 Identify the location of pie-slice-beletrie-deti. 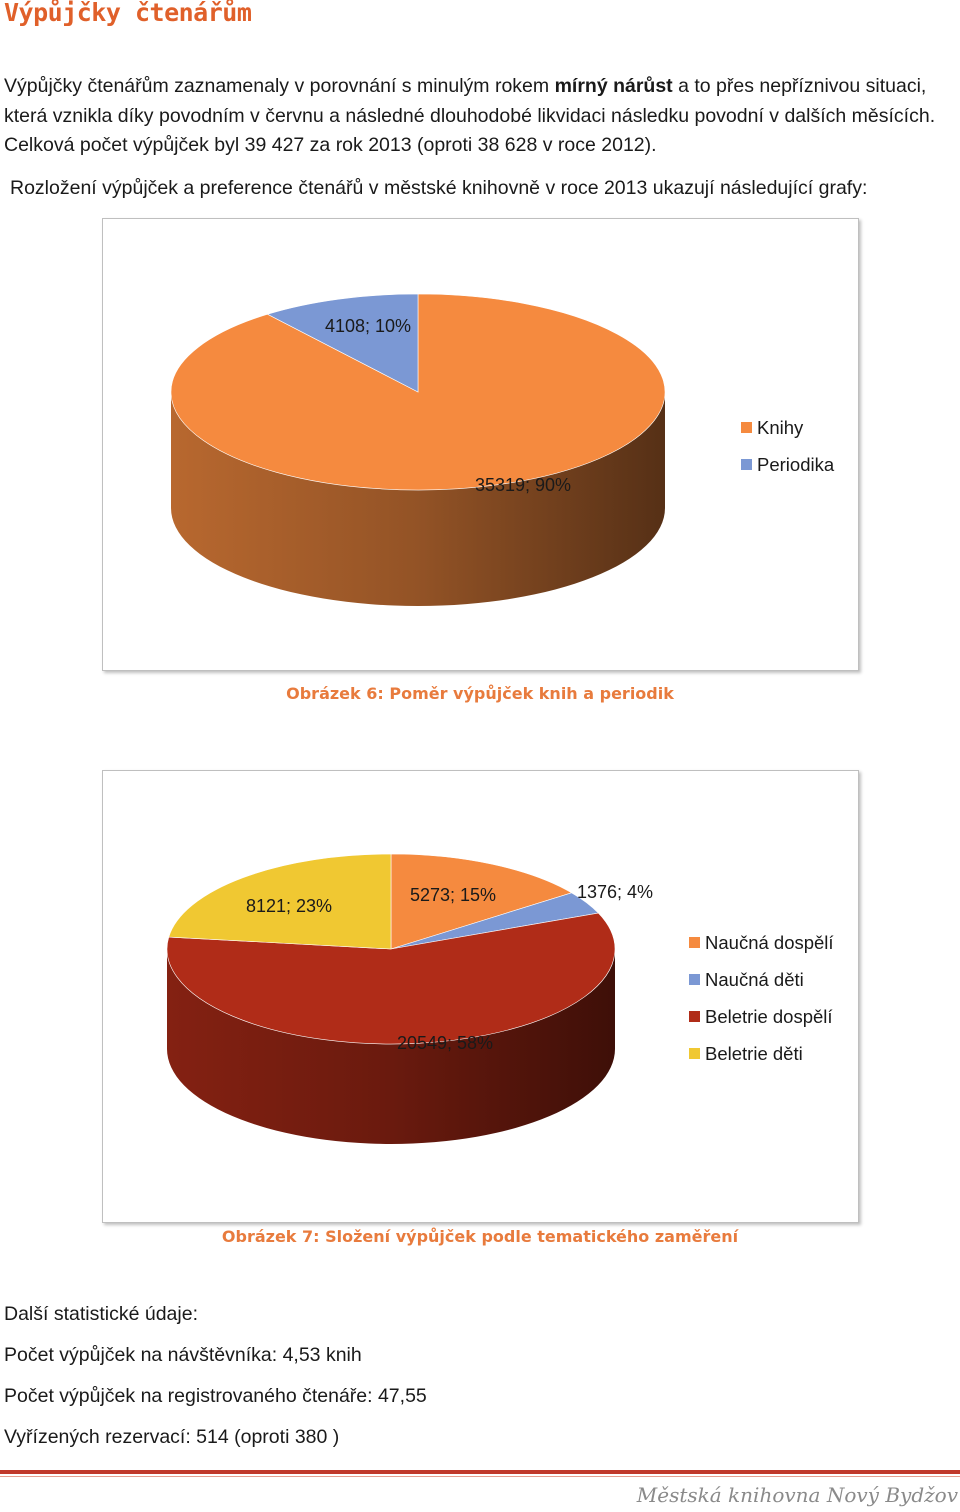
(280, 901).